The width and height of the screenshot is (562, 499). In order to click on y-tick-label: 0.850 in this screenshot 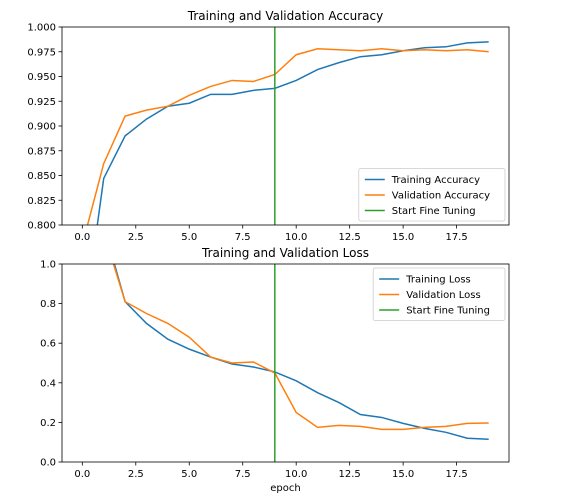, I will do `click(41, 176)`.